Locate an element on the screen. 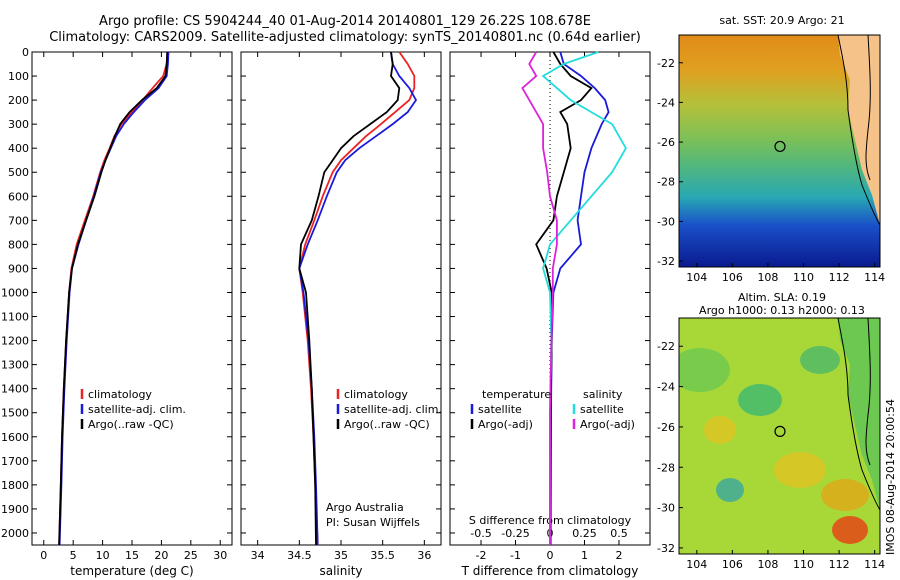  sst-map-frame is located at coordinates (779, 151).